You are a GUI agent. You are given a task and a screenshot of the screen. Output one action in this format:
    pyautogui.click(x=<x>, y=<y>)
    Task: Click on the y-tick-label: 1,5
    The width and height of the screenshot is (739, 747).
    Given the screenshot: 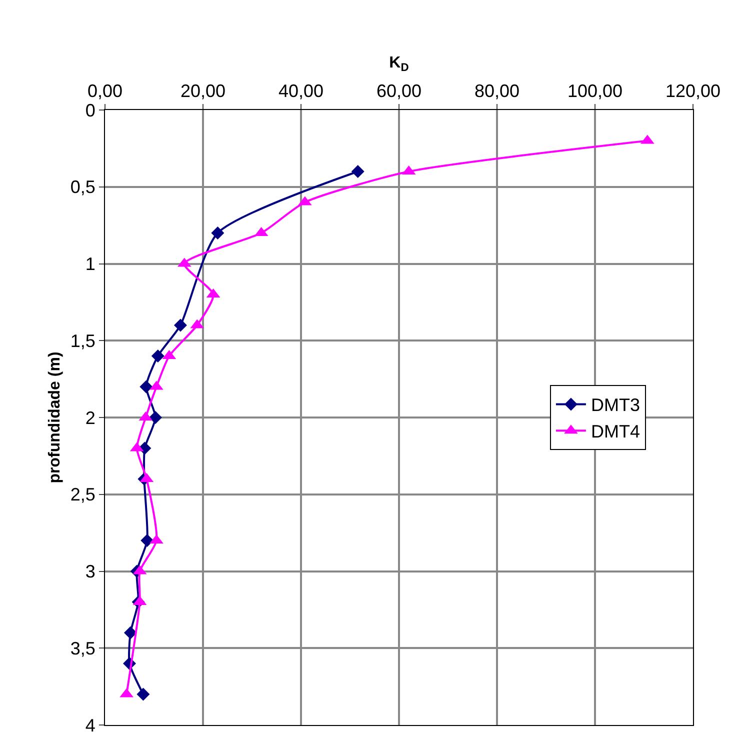 What is the action you would take?
    pyautogui.click(x=83, y=340)
    